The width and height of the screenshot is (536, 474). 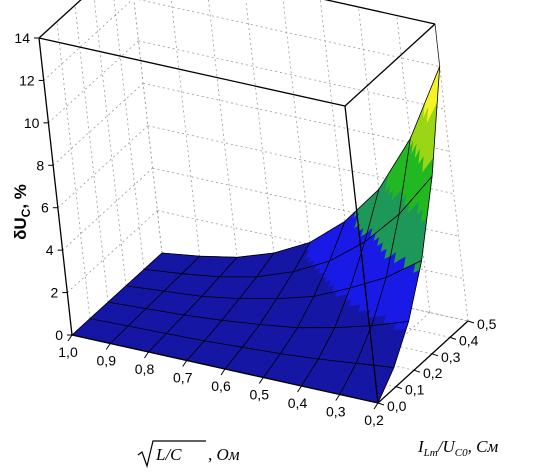 I want to click on z-tick-label: 10, so click(x=32, y=123).